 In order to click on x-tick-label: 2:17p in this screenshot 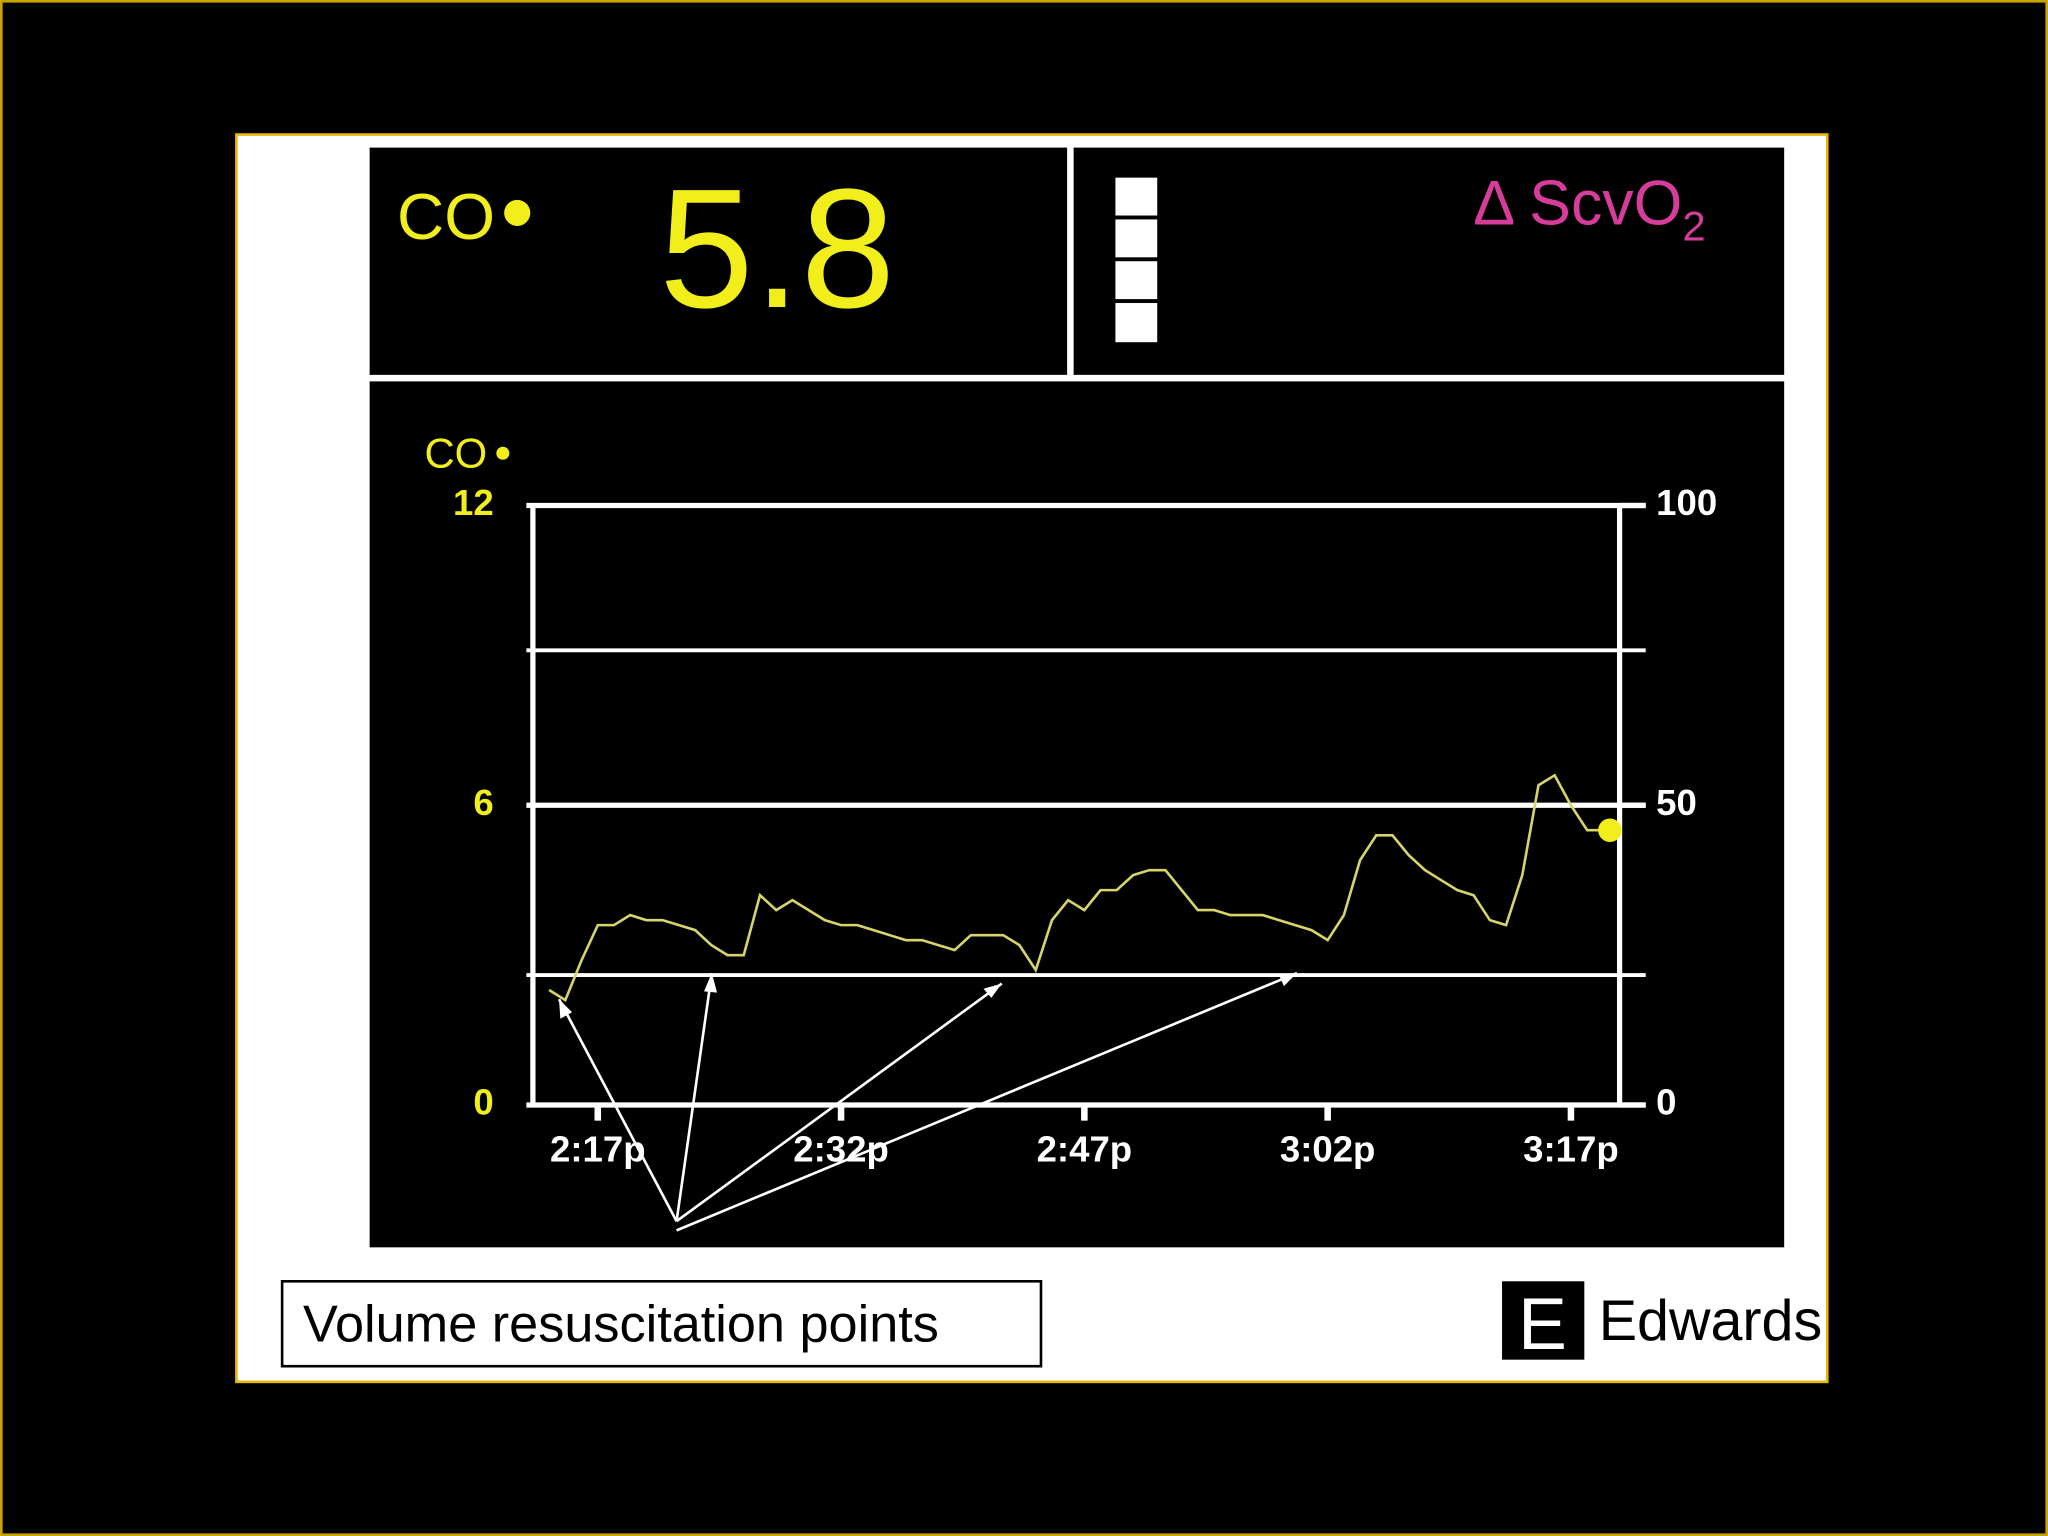, I will do `click(598, 1149)`.